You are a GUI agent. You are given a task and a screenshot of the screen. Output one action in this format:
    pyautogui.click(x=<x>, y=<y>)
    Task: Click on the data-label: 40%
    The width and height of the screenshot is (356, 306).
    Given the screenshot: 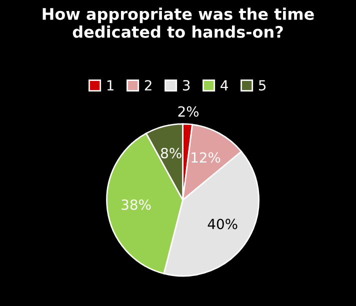 What is the action you would take?
    pyautogui.click(x=223, y=224)
    